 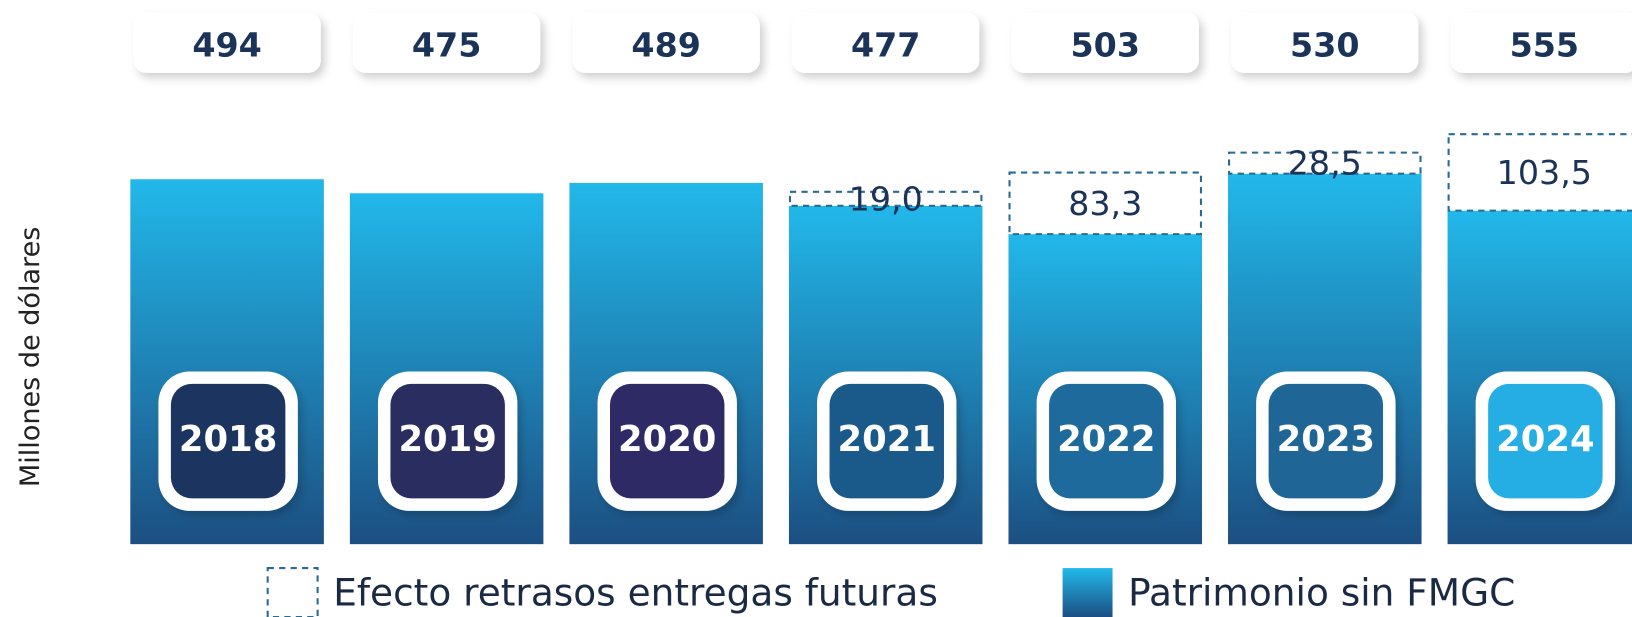 I want to click on total-label: 477, so click(x=885, y=44).